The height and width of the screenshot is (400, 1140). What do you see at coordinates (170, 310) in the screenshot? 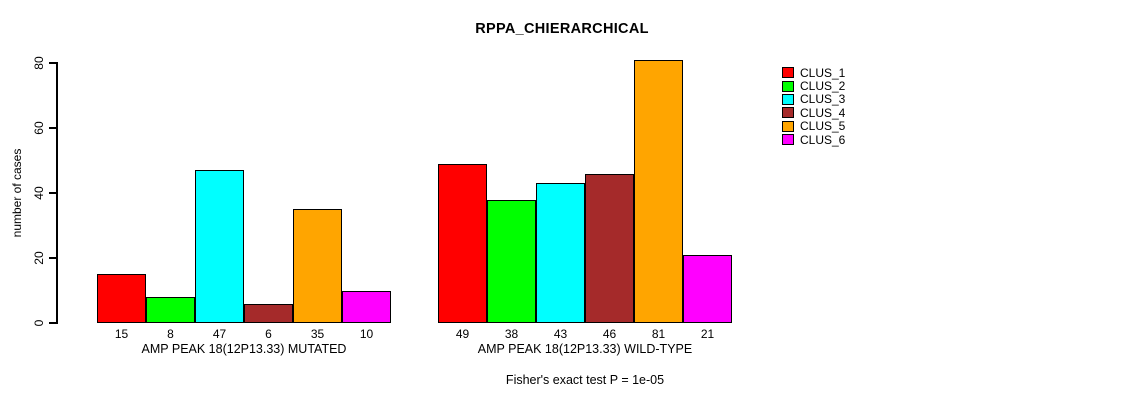
I see `bar-clus_2-mutated` at bounding box center [170, 310].